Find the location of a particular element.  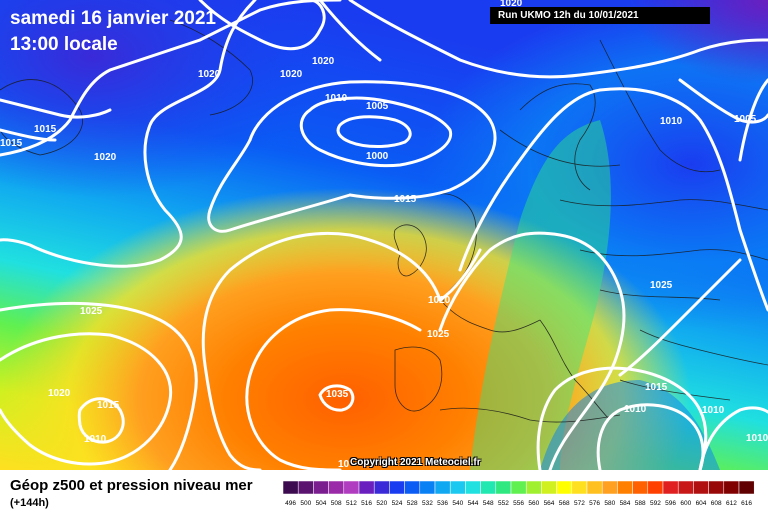

scale-label: 524 is located at coordinates (397, 503).